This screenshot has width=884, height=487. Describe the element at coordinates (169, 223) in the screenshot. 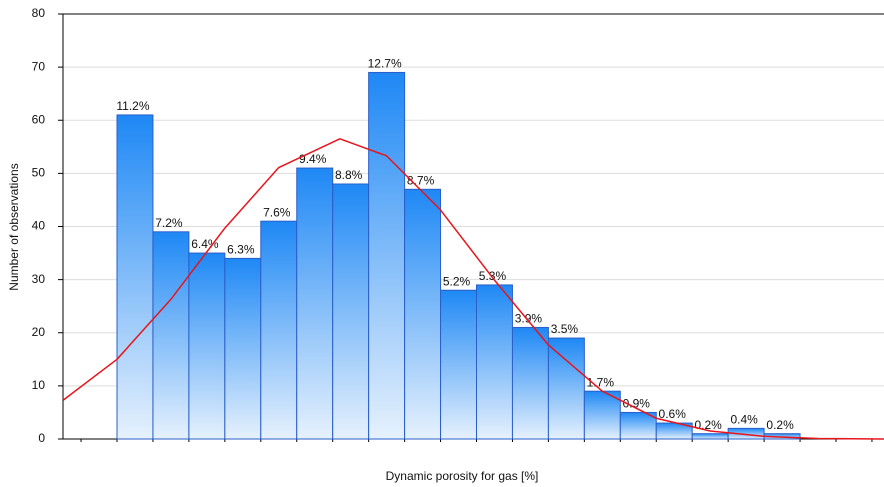

I see `bar-label: 7.2%` at that location.